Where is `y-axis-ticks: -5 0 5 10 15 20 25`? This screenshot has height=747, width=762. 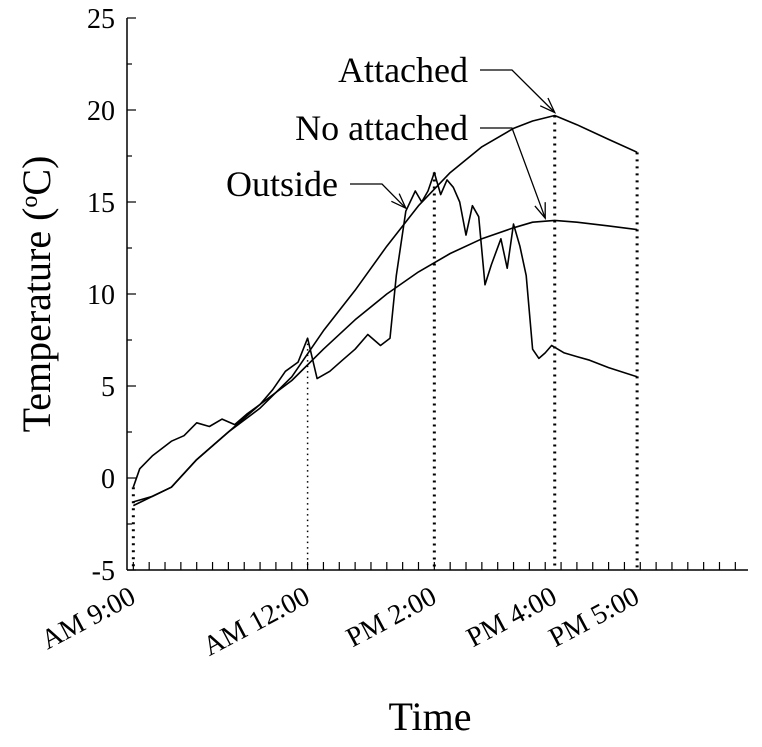
y-axis-ticks: -5 0 5 10 15 20 25 is located at coordinates (111, 295).